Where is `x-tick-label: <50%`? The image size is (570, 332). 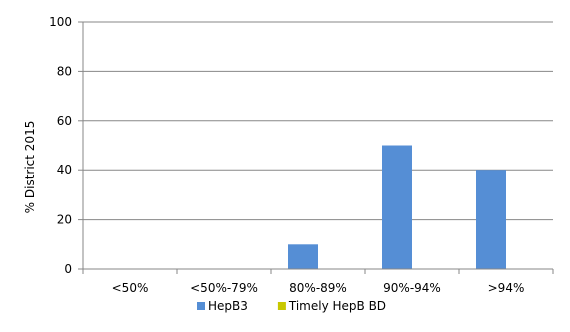
x-tick-label: <50% is located at coordinates (130, 288).